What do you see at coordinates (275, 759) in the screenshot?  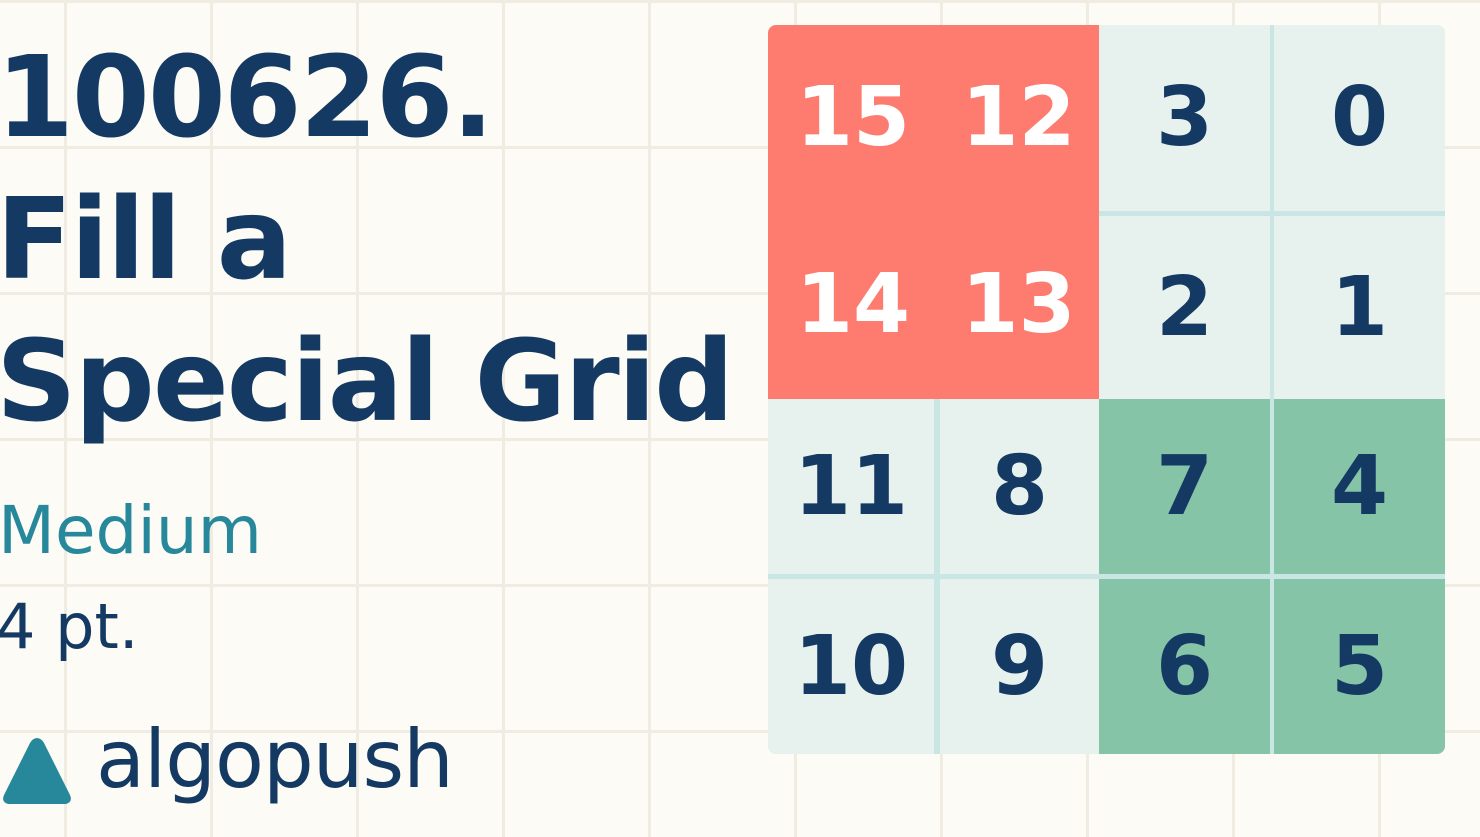 I see `brand-name: algopush` at bounding box center [275, 759].